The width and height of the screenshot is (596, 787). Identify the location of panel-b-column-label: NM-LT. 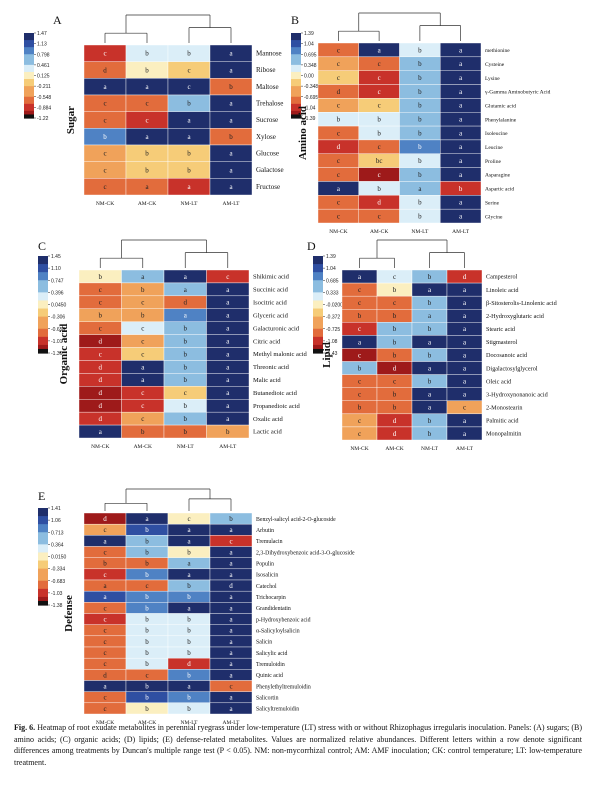
(420, 232).